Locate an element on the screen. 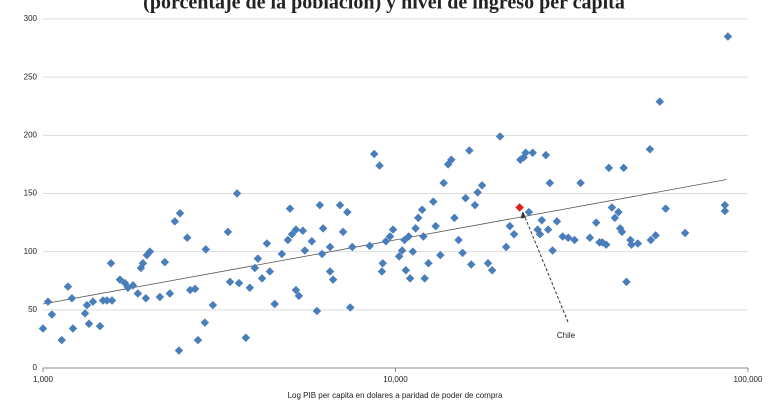 Image resolution: width=769 pixels, height=404 pixels. y-tick-label: 200 is located at coordinates (31, 134).